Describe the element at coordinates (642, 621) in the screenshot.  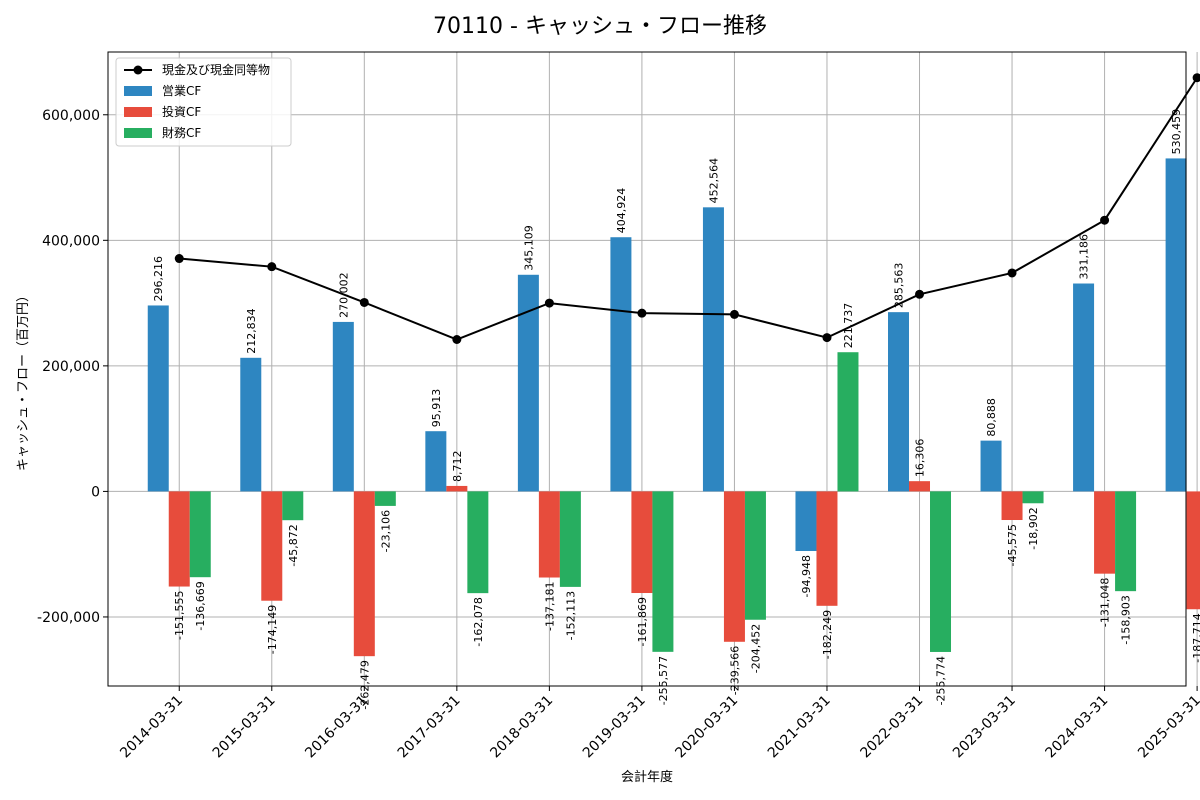
I see `data-label: -161,869` at that location.